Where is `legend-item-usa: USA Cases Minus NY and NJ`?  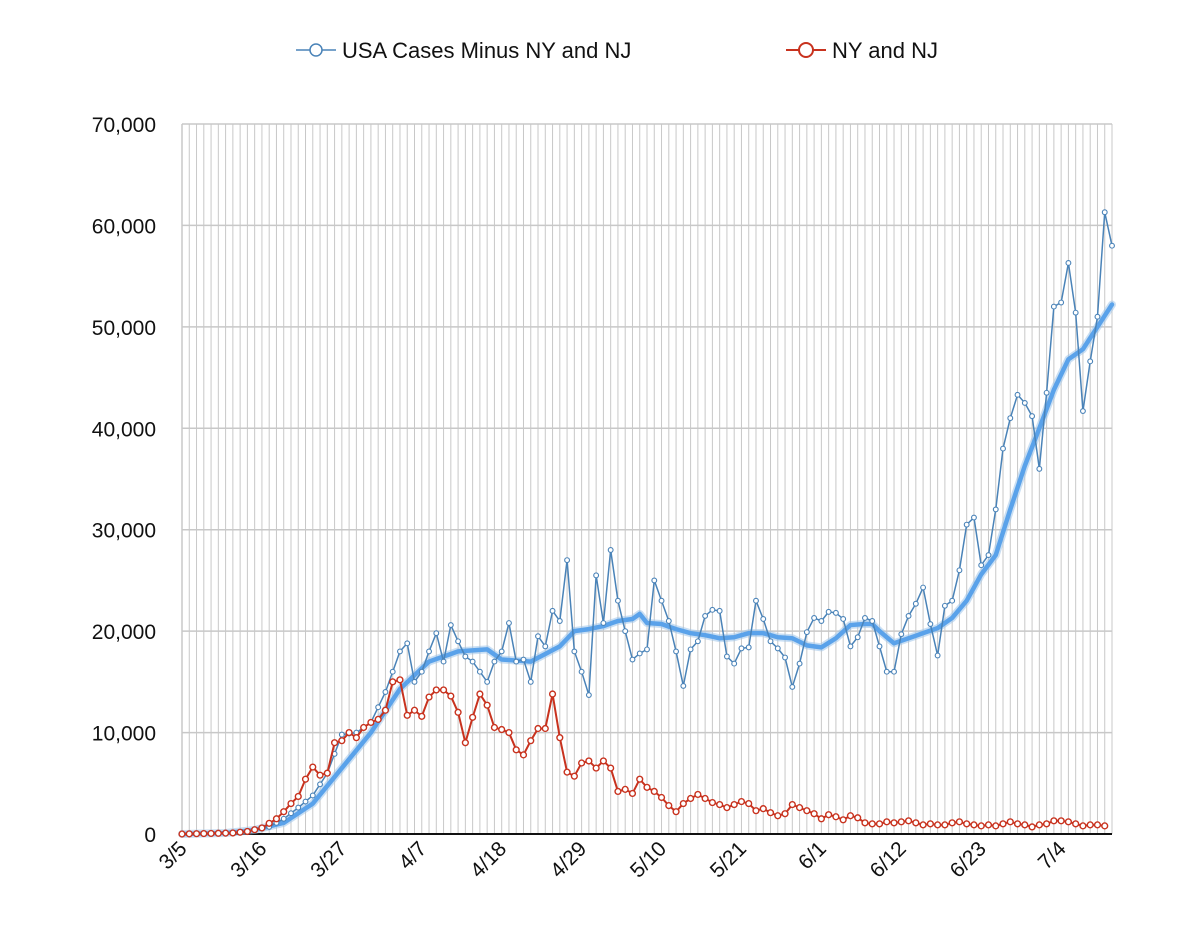
legend-item-usa: USA Cases Minus NY and NJ is located at coordinates (463, 50).